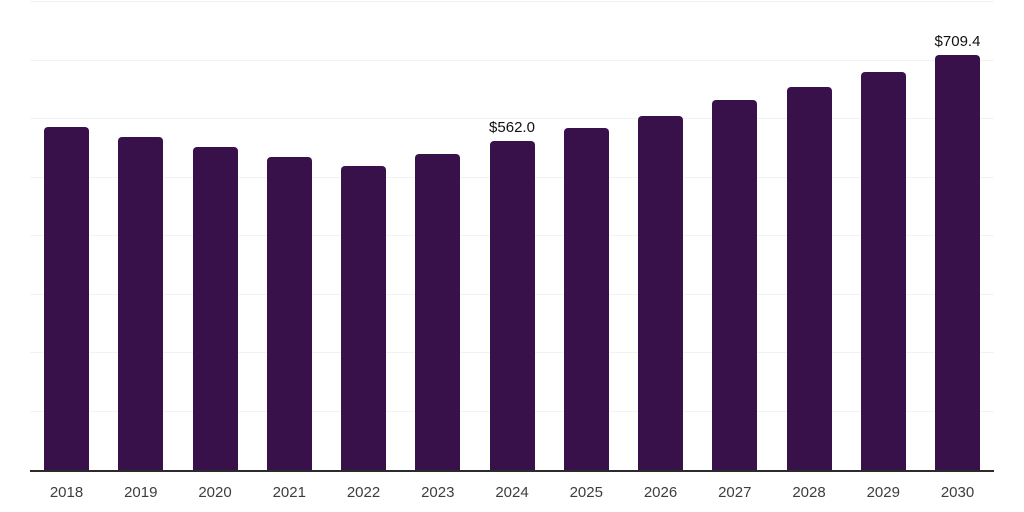 The image size is (1024, 512). What do you see at coordinates (141, 303) in the screenshot?
I see `bar-2019` at bounding box center [141, 303].